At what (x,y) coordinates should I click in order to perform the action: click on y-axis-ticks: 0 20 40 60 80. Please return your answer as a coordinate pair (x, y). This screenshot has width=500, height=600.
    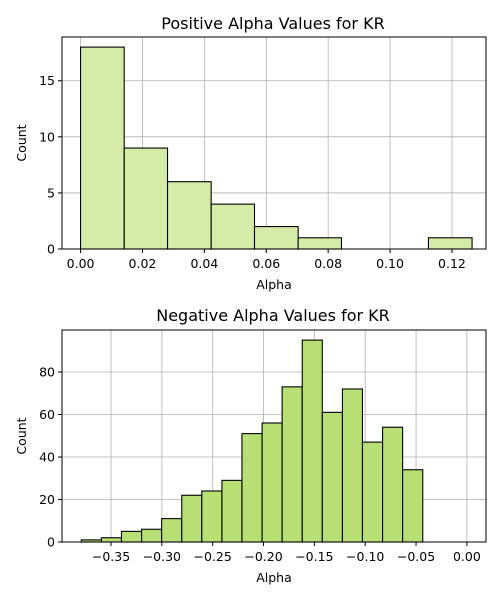
    Looking at the image, I should click on (50, 457).